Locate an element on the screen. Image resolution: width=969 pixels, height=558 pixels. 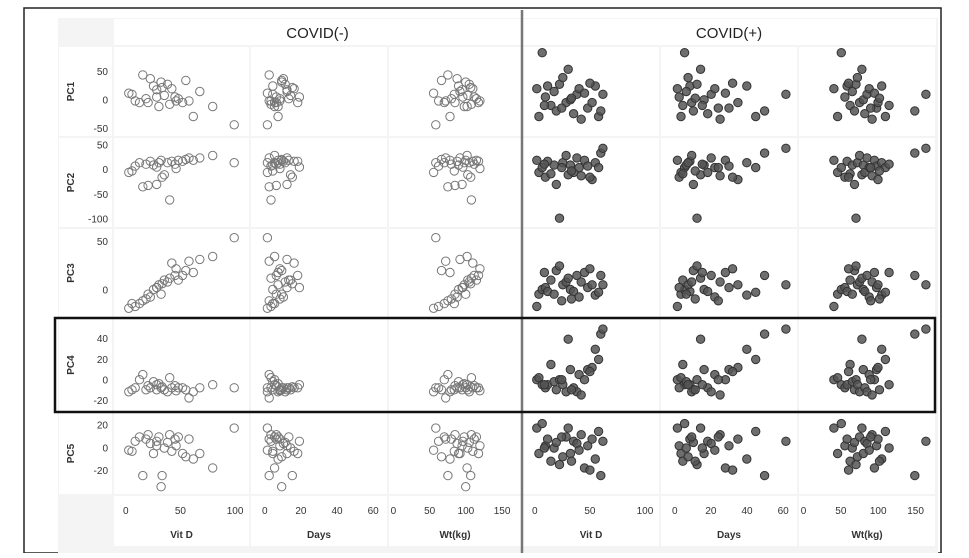
y-axis-label-pc2: PC2 is located at coordinates (71, 182).